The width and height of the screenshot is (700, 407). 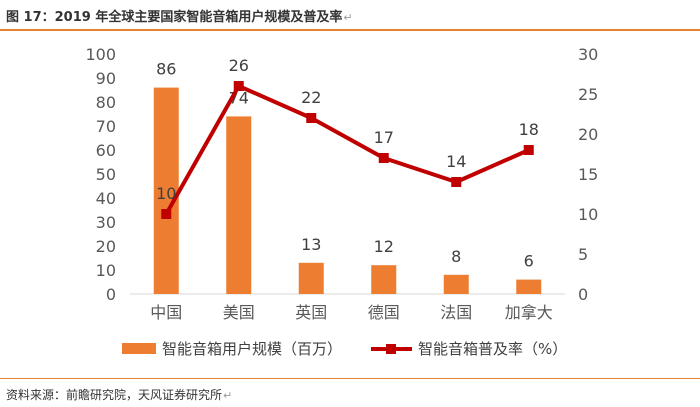 What do you see at coordinates (456, 256) in the screenshot?
I see `bar-value-label: 8` at bounding box center [456, 256].